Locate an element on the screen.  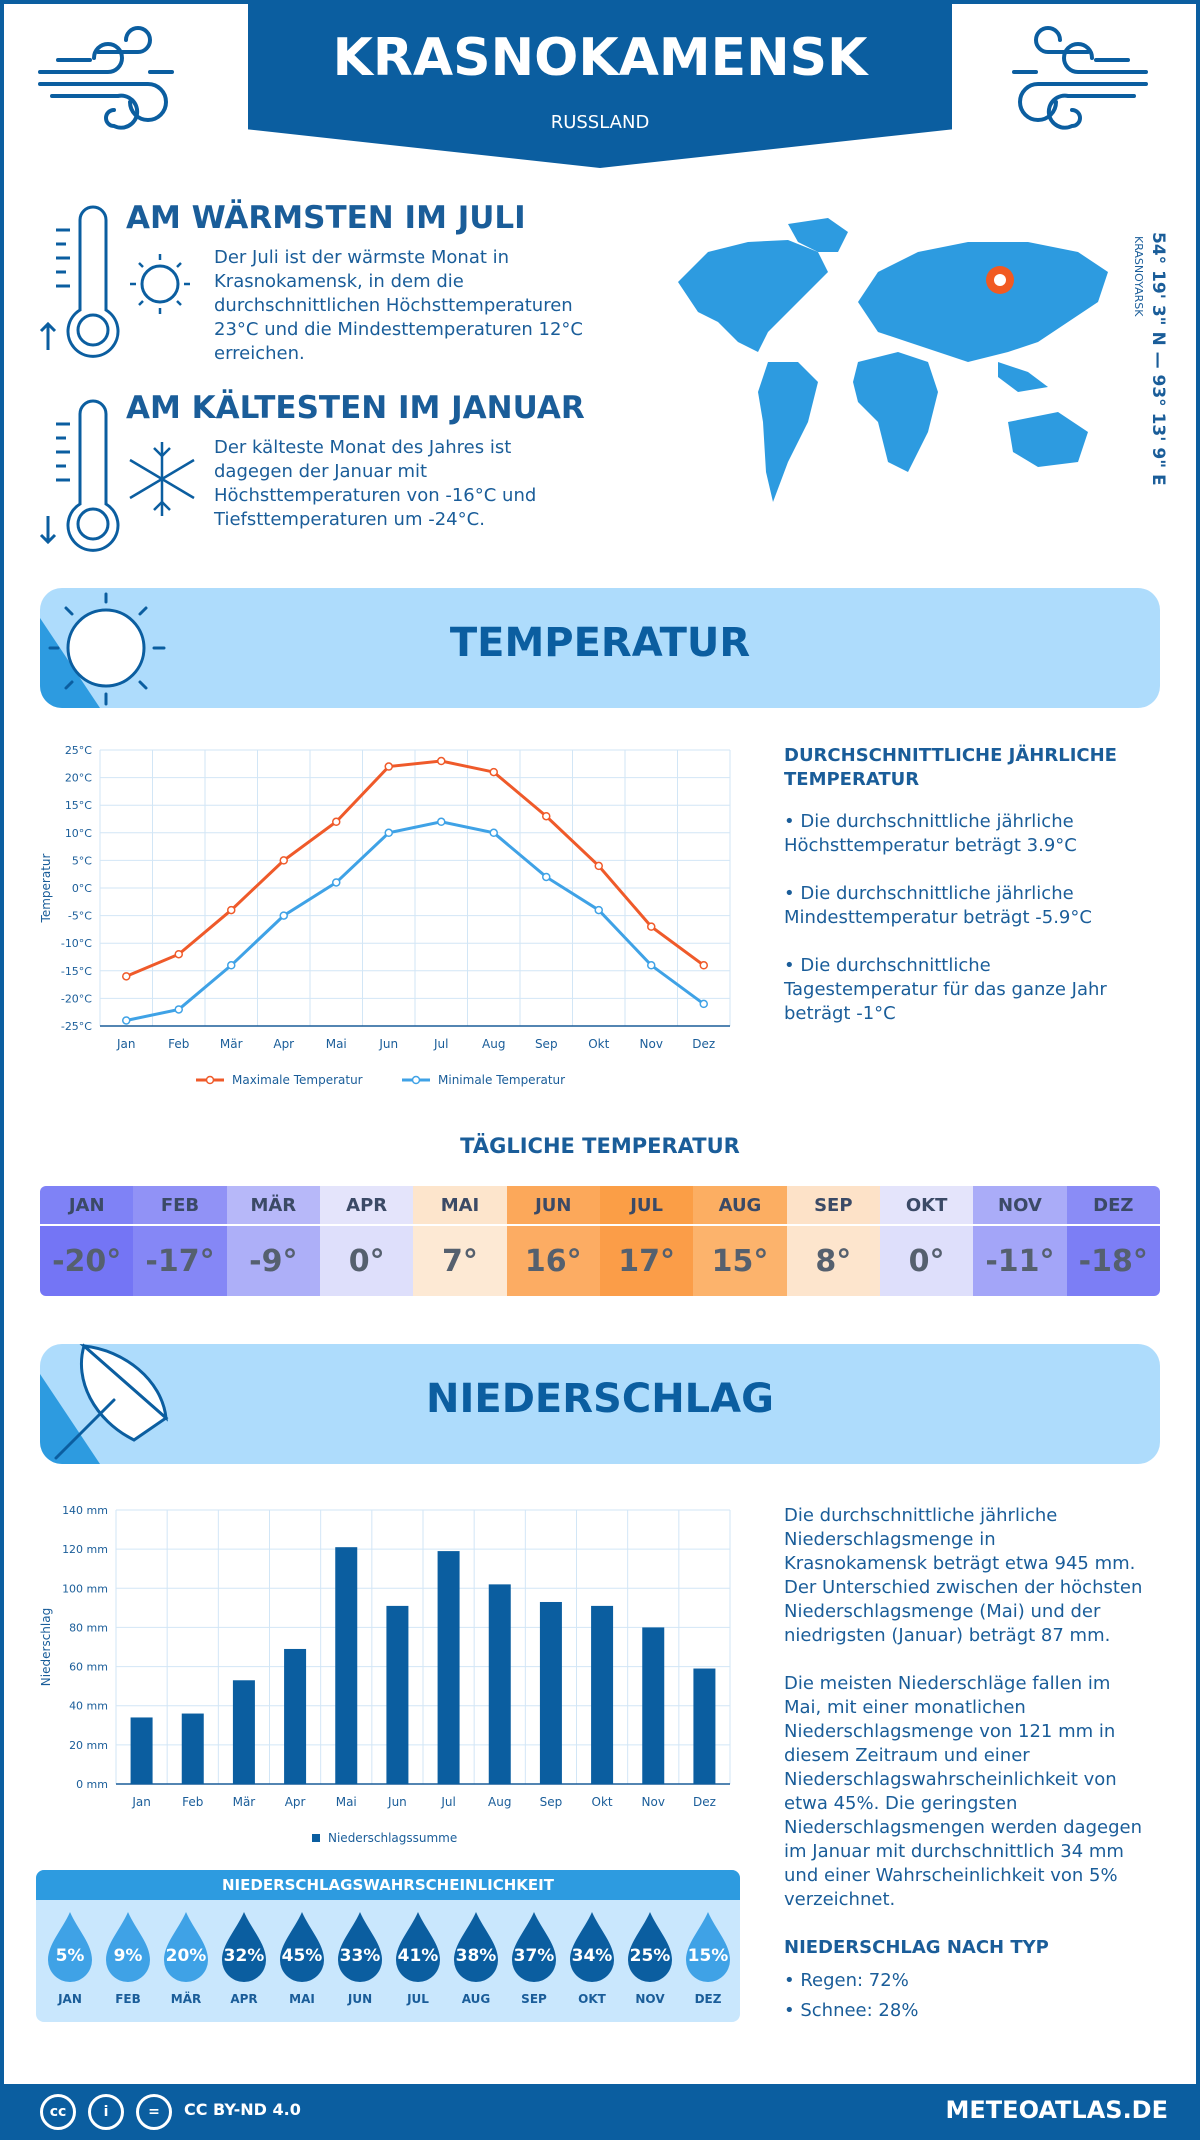
probability-month: DEZ is located at coordinates (708, 1999).